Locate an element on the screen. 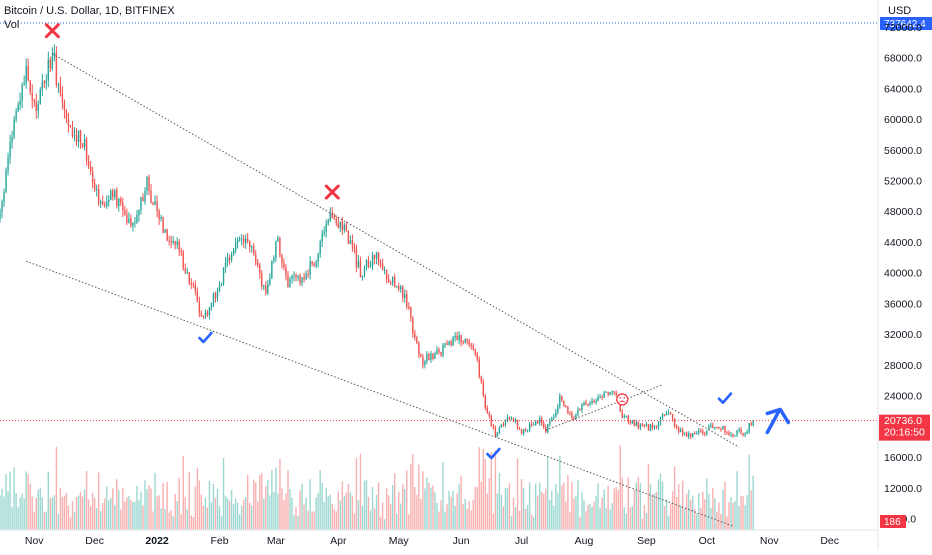 This screenshot has height=555, width=932. y-tick-label: 60000.0 is located at coordinates (903, 120).